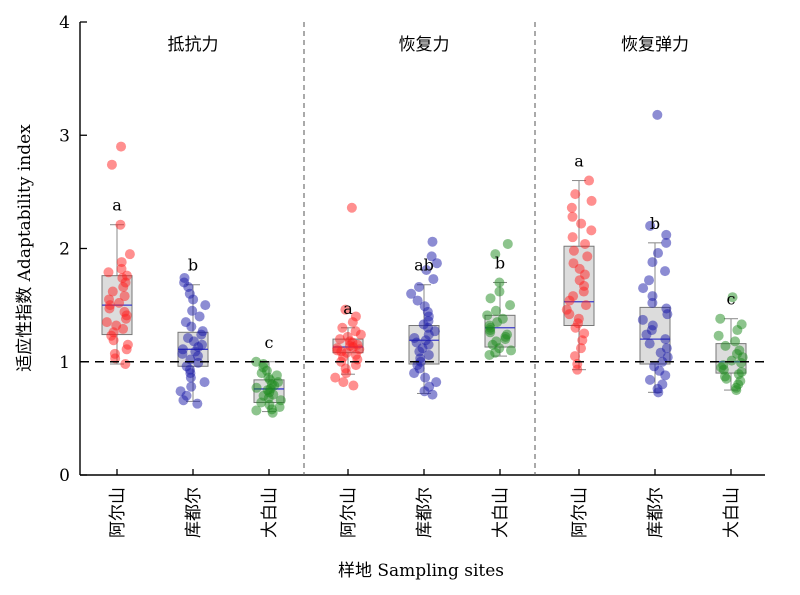 The height and width of the screenshot is (595, 800). Describe the element at coordinates (64, 363) in the screenshot. I see `y-tick-label: 1` at that location.